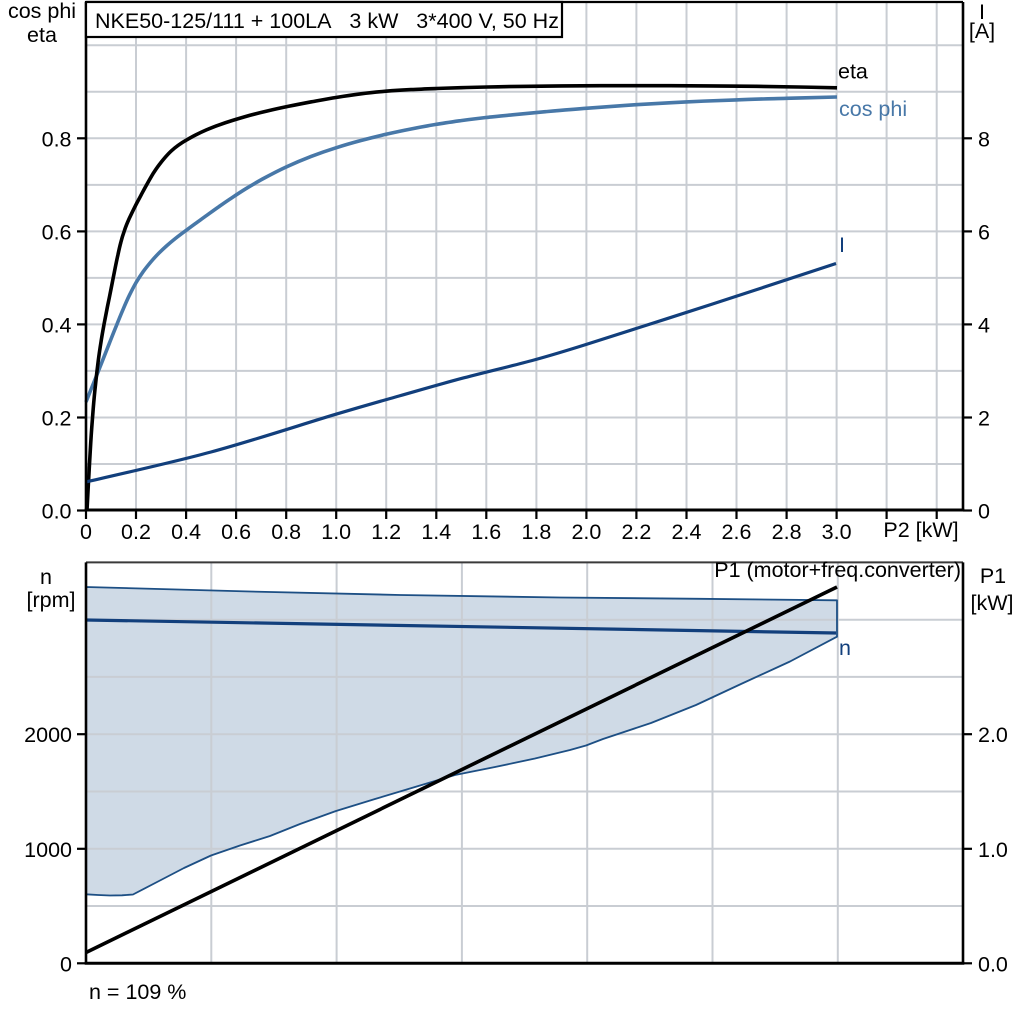 This screenshot has width=1024, height=1029. What do you see at coordinates (993, 576) in the screenshot?
I see `svg-text: P1` at bounding box center [993, 576].